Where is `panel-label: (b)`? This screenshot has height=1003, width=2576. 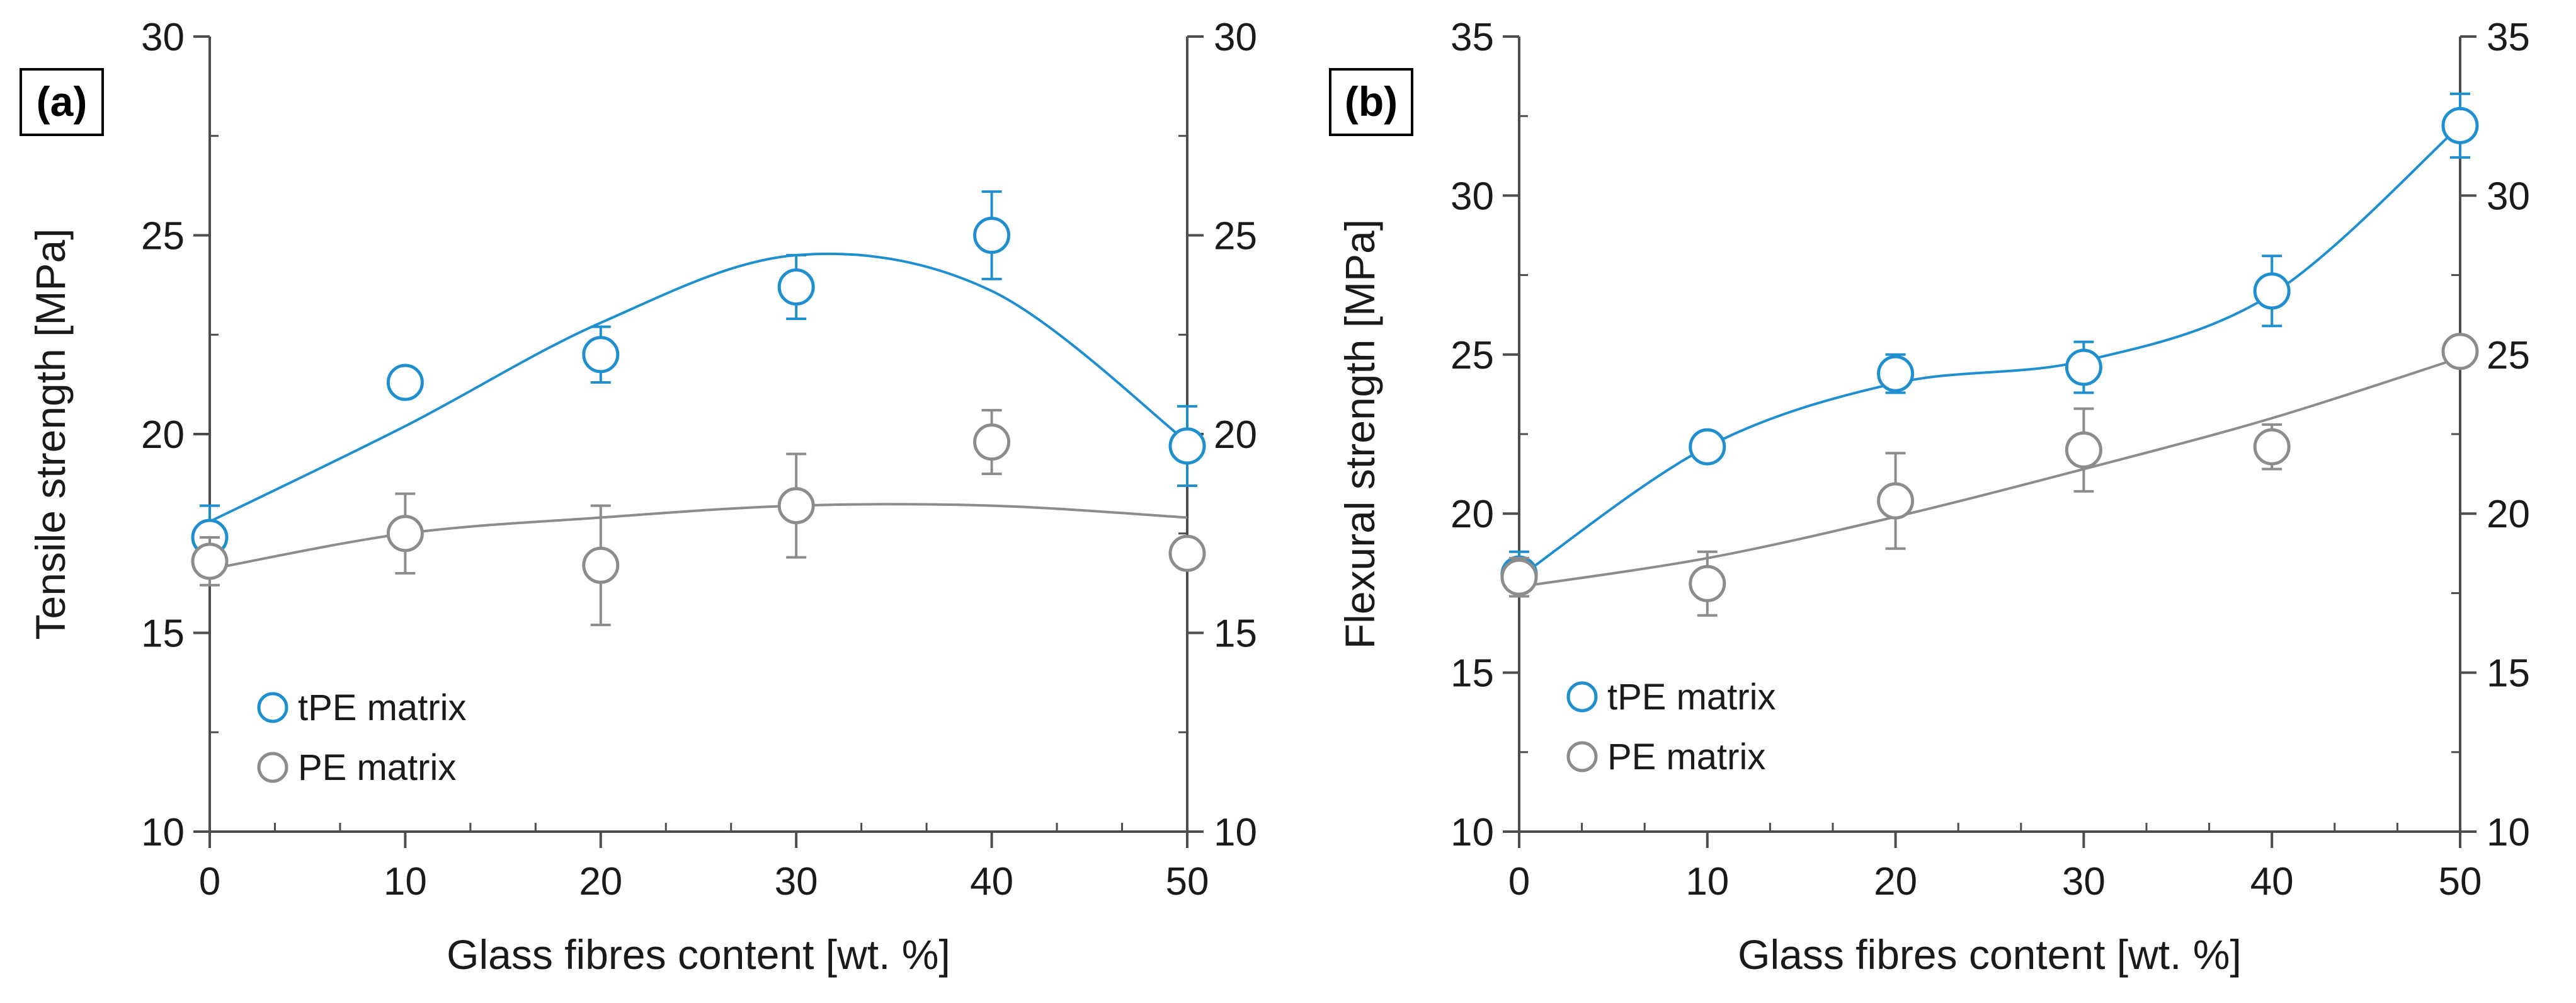 panel-label: (b) is located at coordinates (1371, 102).